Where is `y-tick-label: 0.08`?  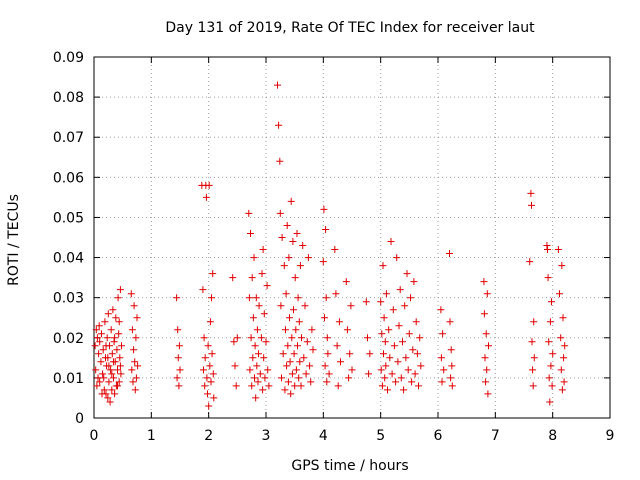 y-tick-label: 0.08 is located at coordinates (68, 98).